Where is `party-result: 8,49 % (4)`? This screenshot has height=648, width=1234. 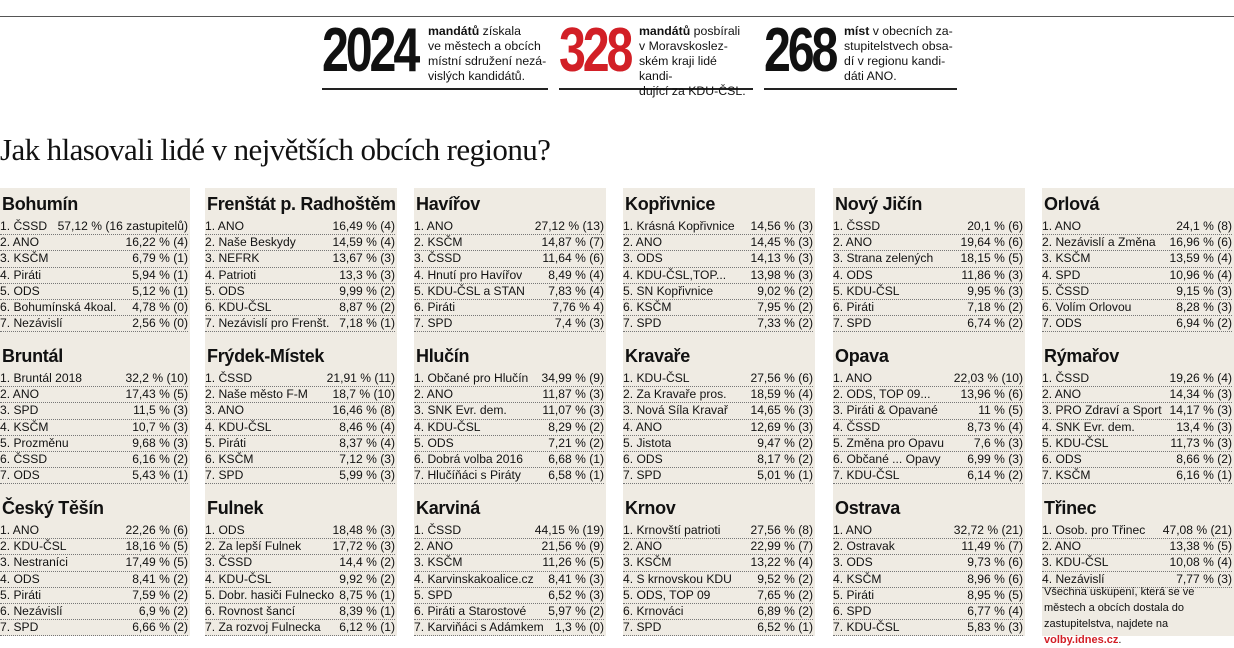
party-result: 8,49 % (4) is located at coordinates (576, 274).